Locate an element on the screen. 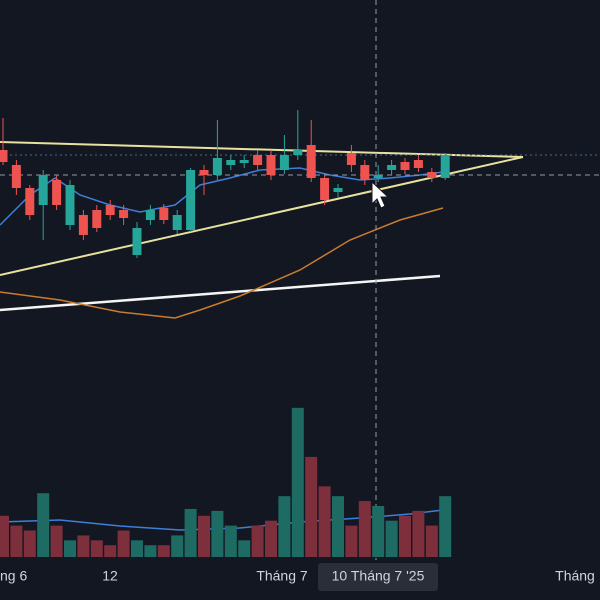 The image size is (600, 600). x-axis-label: ng 6 is located at coordinates (13, 576).